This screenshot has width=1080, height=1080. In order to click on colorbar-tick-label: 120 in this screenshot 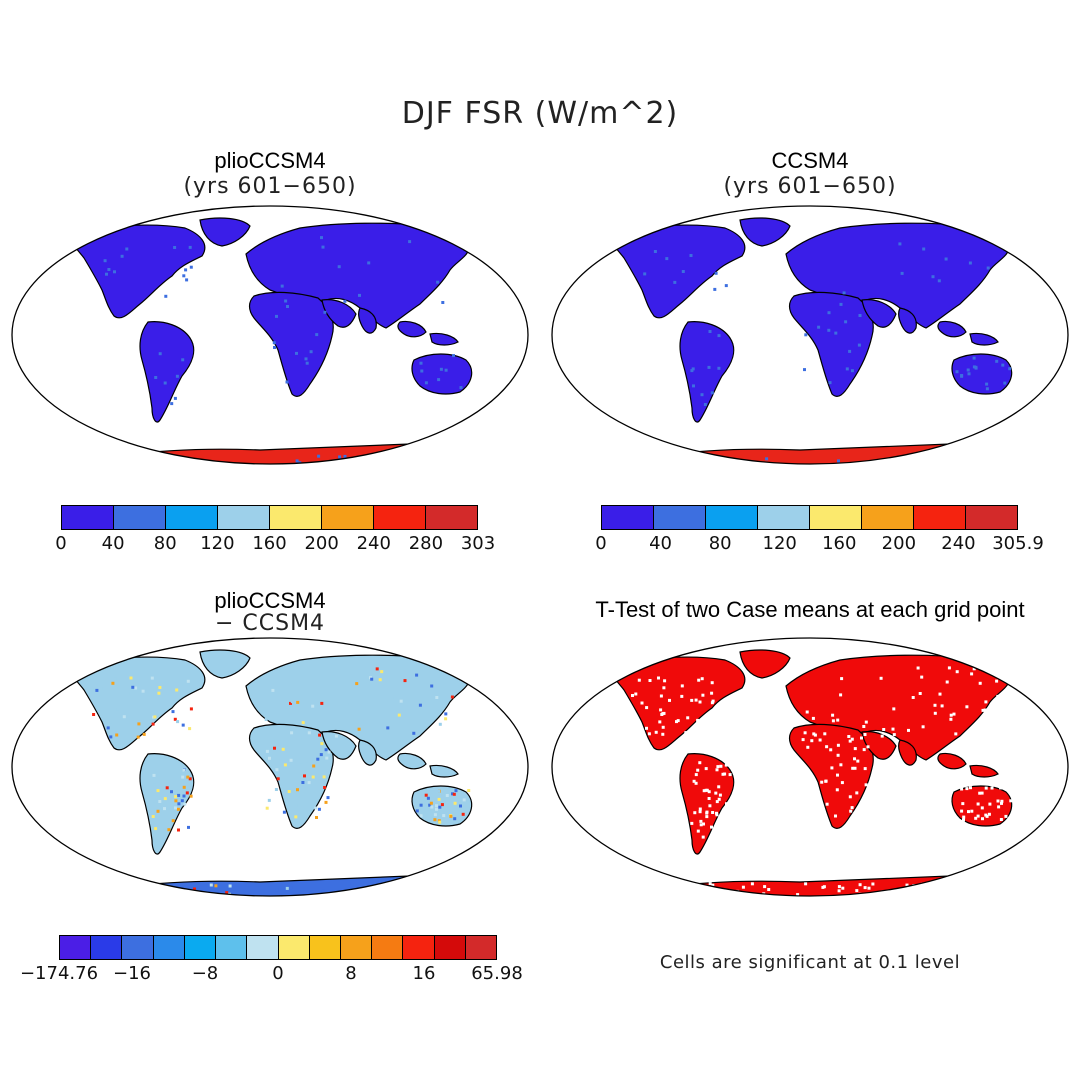, I will do `click(779, 543)`.